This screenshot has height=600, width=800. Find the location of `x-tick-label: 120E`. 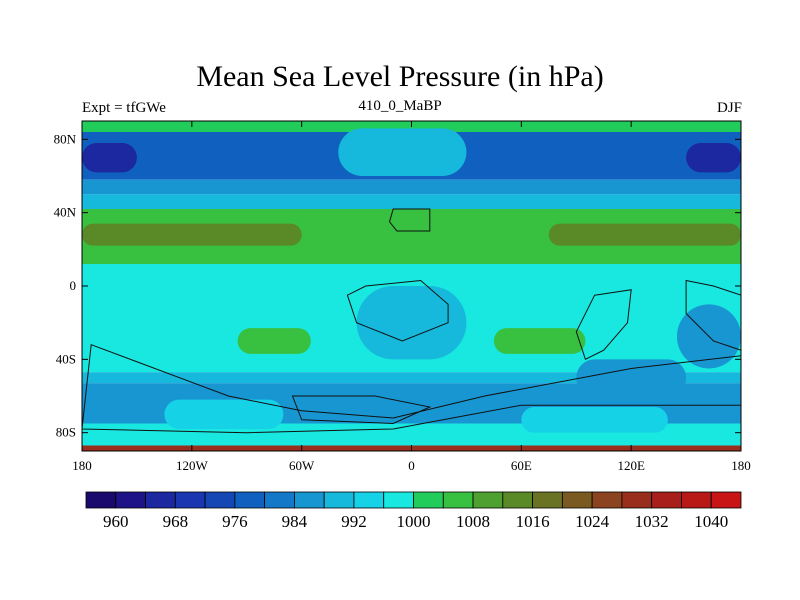

x-tick-label: 120E is located at coordinates (631, 465).